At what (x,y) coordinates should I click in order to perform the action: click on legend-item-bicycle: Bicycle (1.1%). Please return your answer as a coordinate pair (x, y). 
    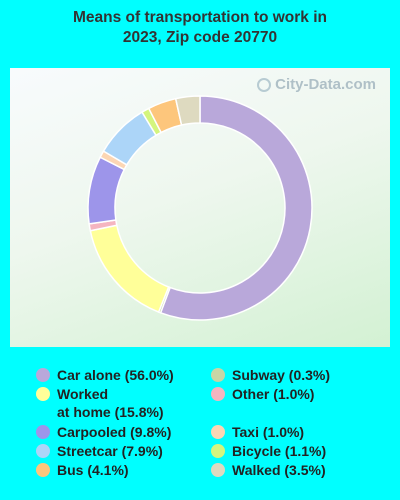
    Looking at the image, I should click on (268, 451).